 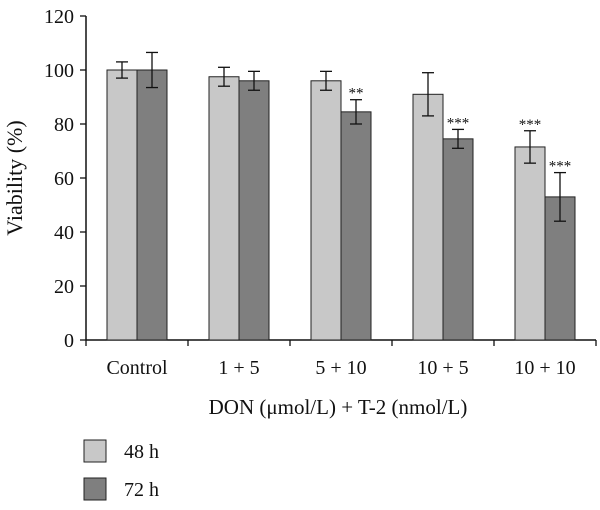 What do you see at coordinates (137, 368) in the screenshot?
I see `x-tick-label: Control` at bounding box center [137, 368].